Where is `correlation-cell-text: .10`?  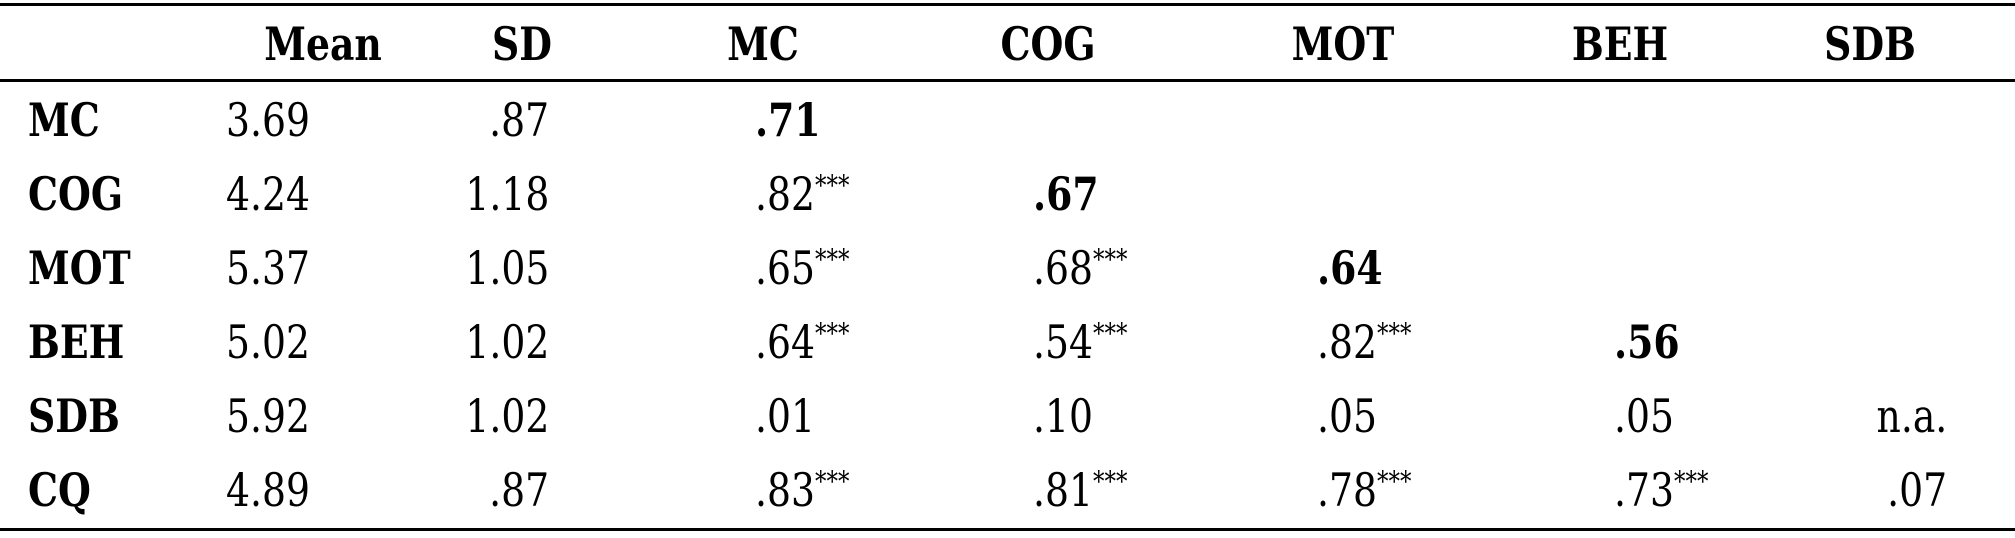 correlation-cell-text: .10 is located at coordinates (1063, 416).